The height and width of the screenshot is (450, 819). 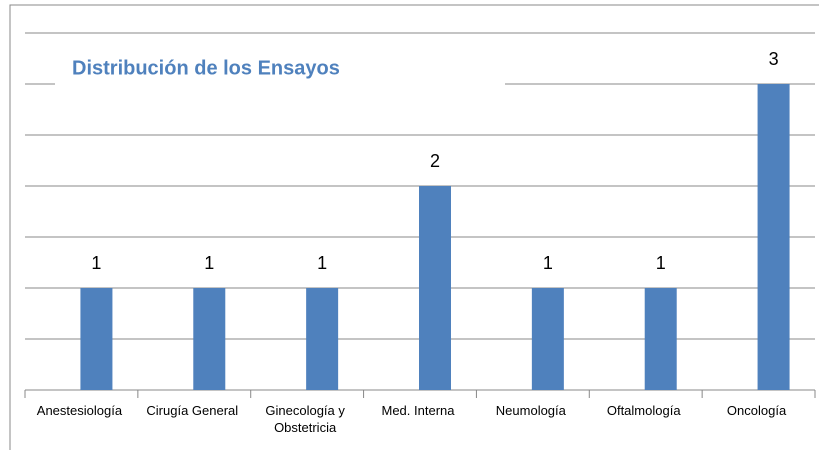 I want to click on x-tick-label: Cirugía General, so click(x=192, y=410).